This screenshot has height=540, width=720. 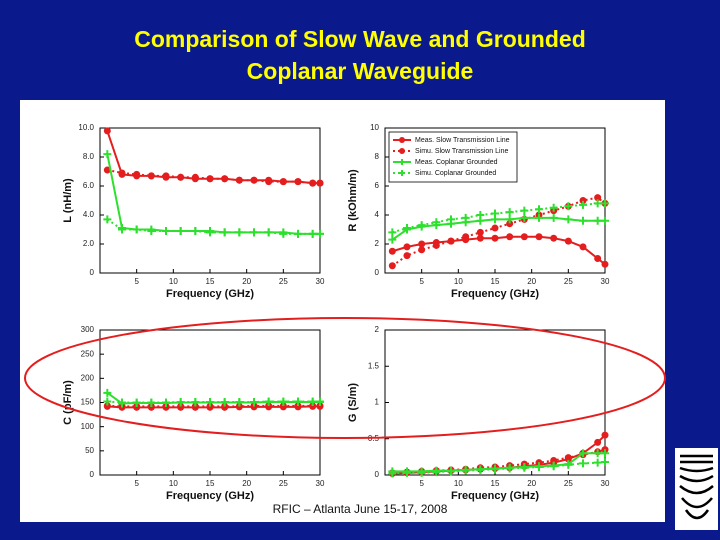 What do you see at coordinates (86, 127) in the screenshot?
I see `y-tick-label: 10.0` at bounding box center [86, 127].